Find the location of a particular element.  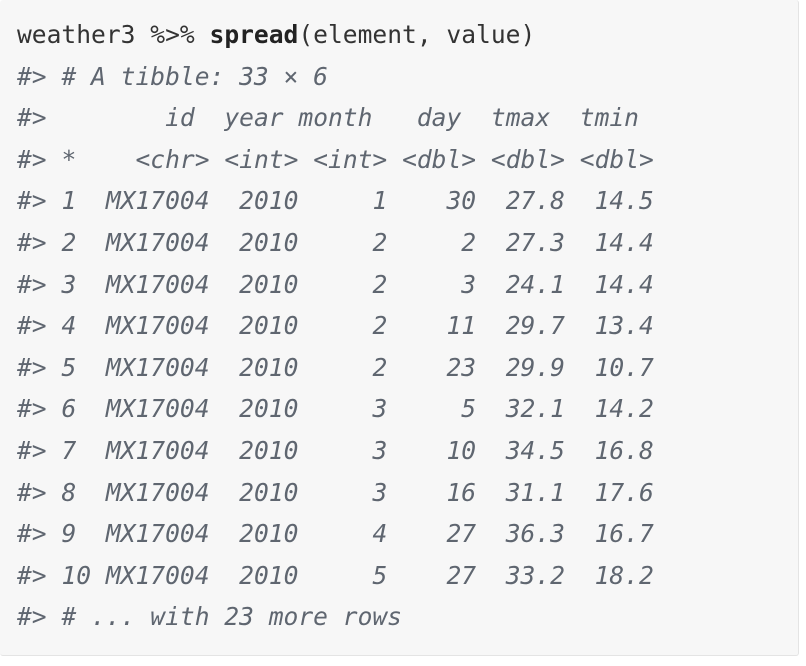

table-row: #> 3 MX17004 2010 2 3 24.1 14.4 is located at coordinates (335, 285).